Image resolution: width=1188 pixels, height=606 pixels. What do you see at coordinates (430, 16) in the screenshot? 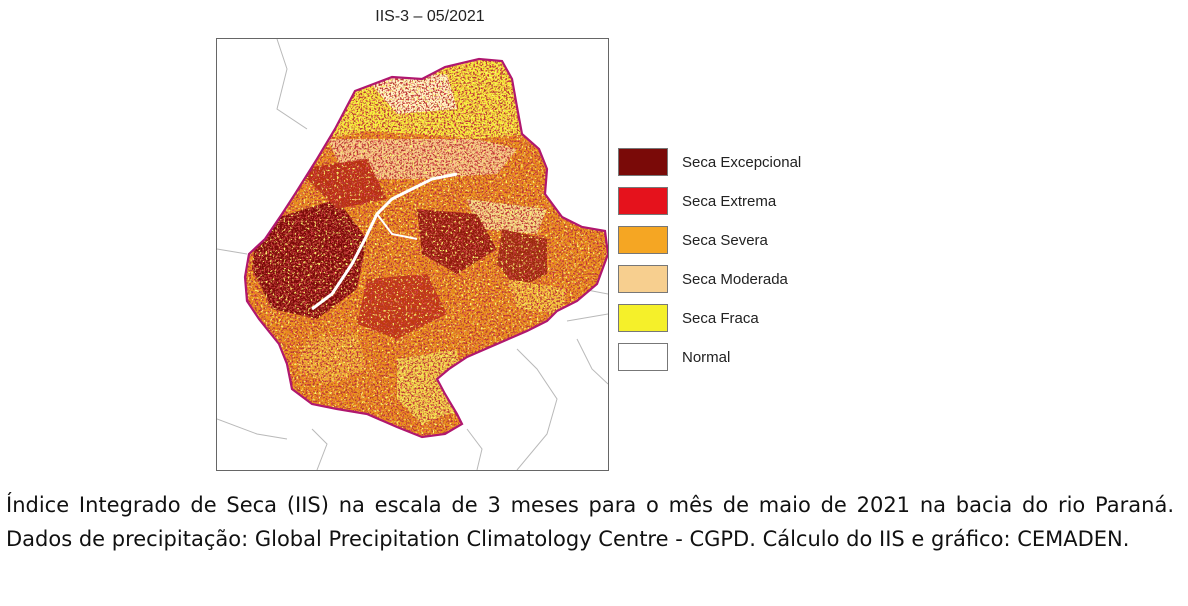
I see `map-title: IIS-3 – 05/2021` at bounding box center [430, 16].